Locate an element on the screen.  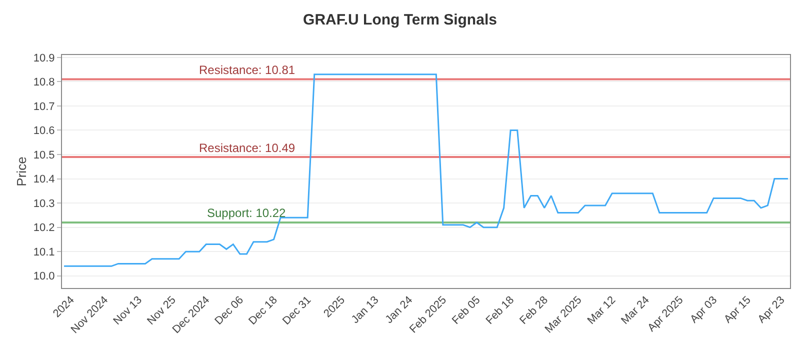
y-tick-label: 10.8 is located at coordinates (44, 82).